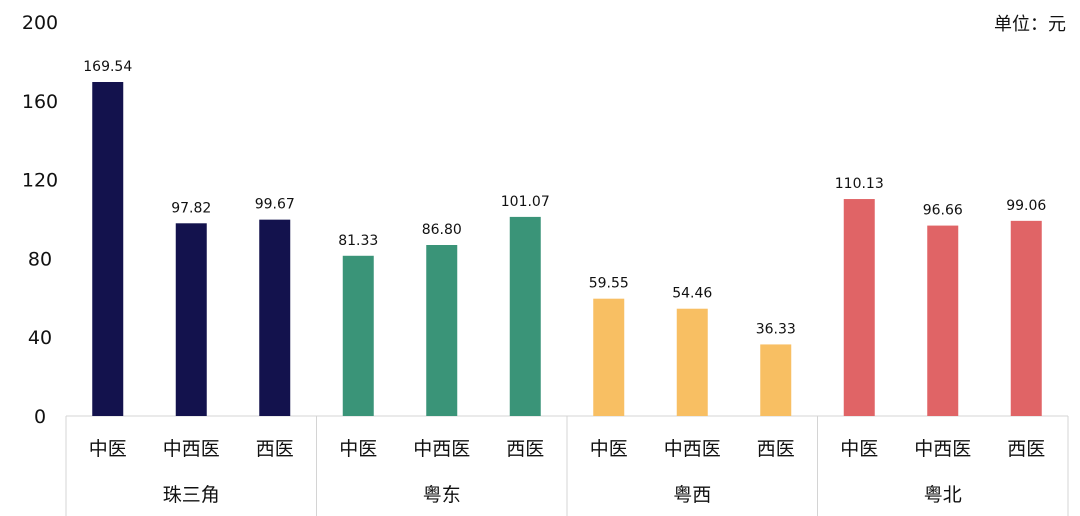 This screenshot has width=1080, height=516. Describe the element at coordinates (40, 259) in the screenshot. I see `y-tick-label: 80` at that location.